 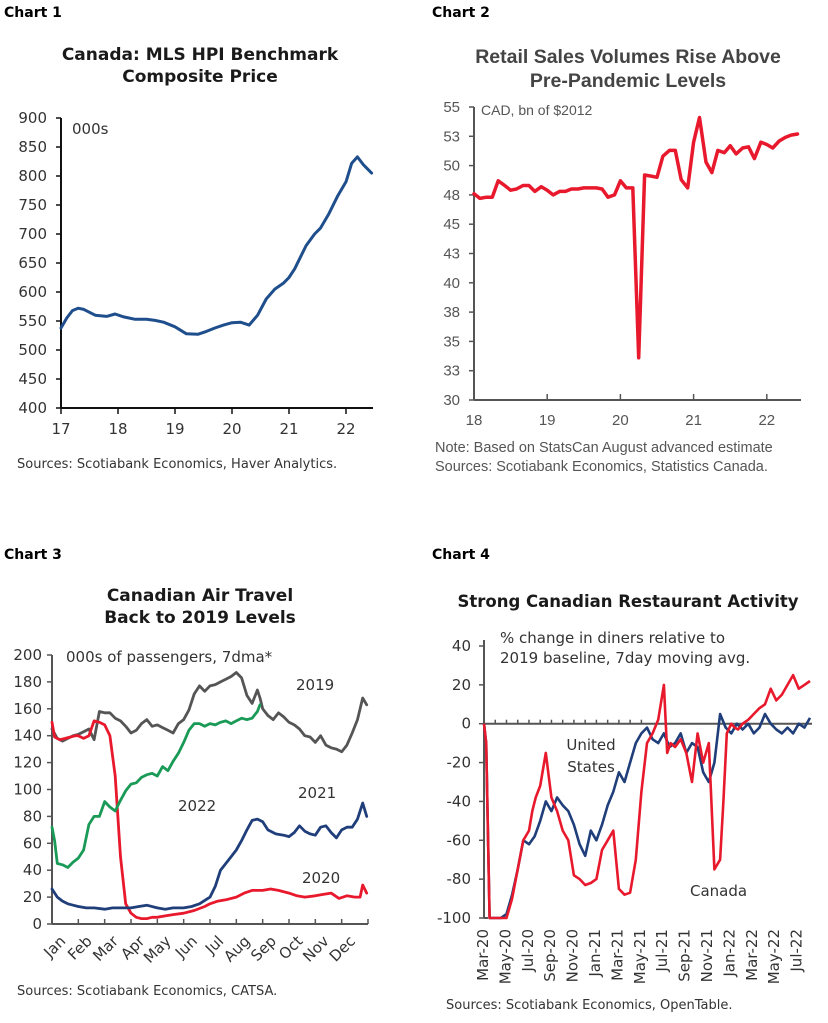 What do you see at coordinates (636, 237) in the screenshot?
I see `series-line-retail-sales-volumes` at bounding box center [636, 237].